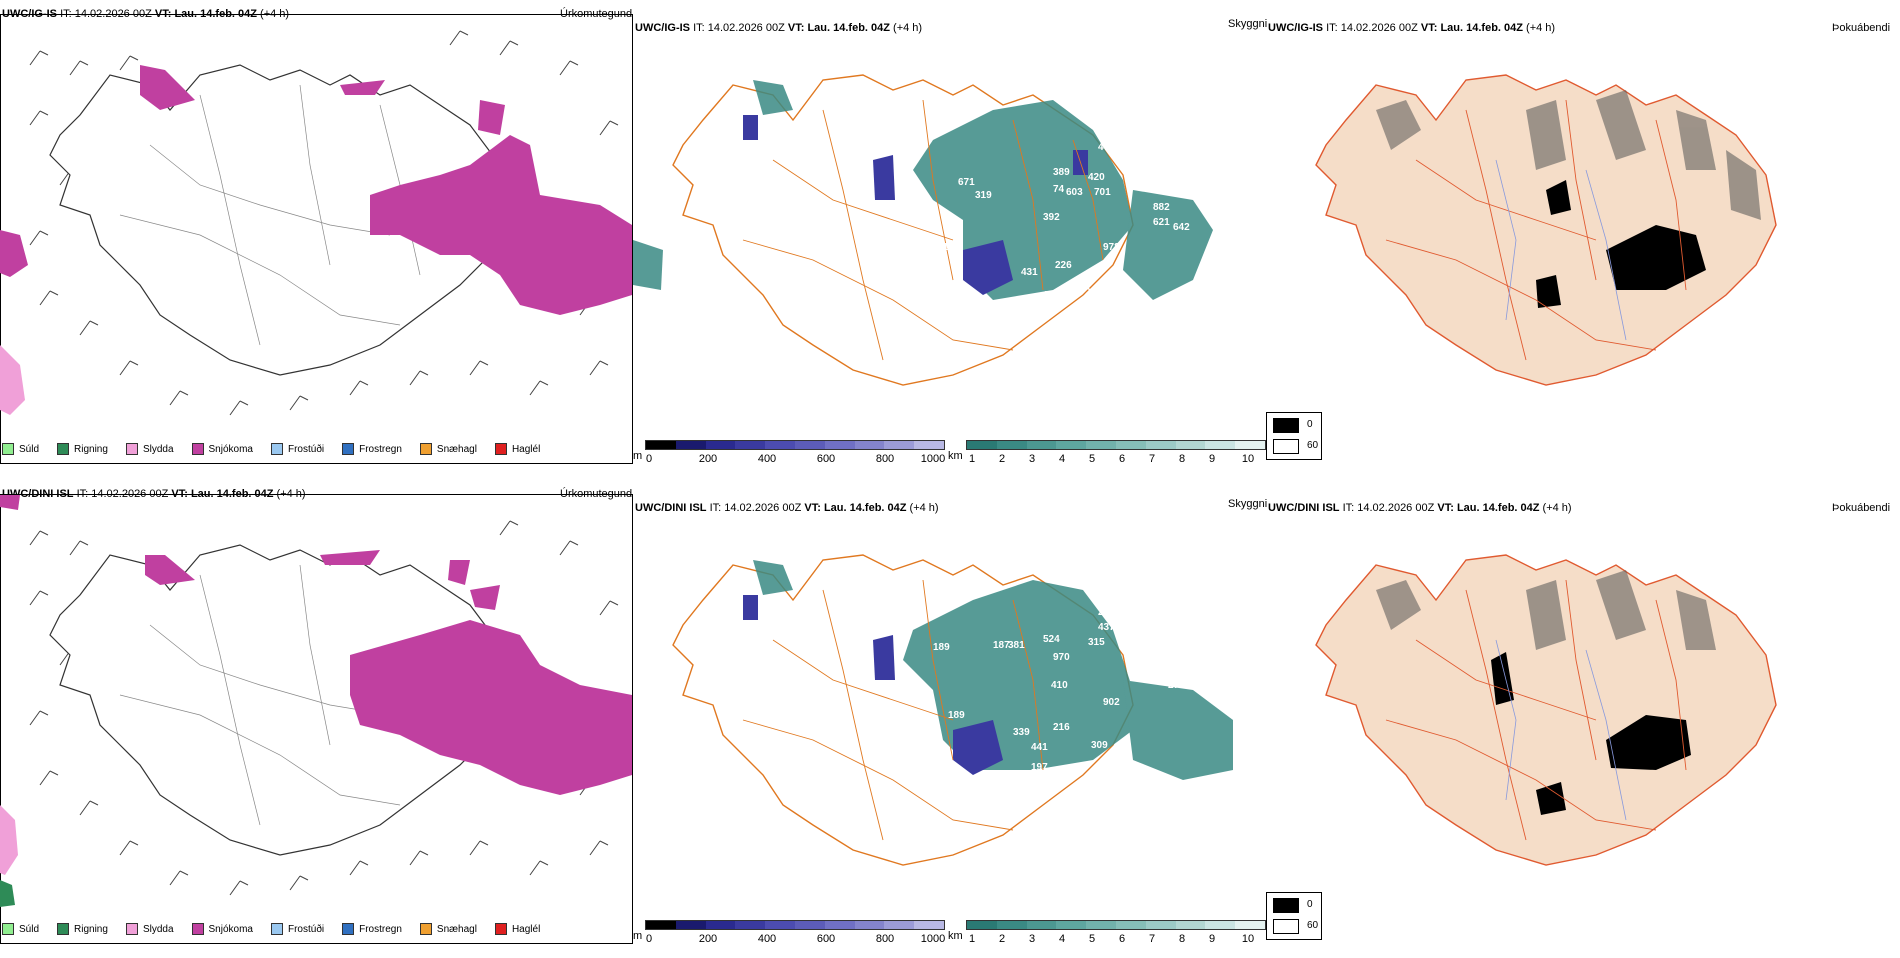 This screenshot has height=958, width=1900. I want to click on svg-text: 977, so click(1206, 292).